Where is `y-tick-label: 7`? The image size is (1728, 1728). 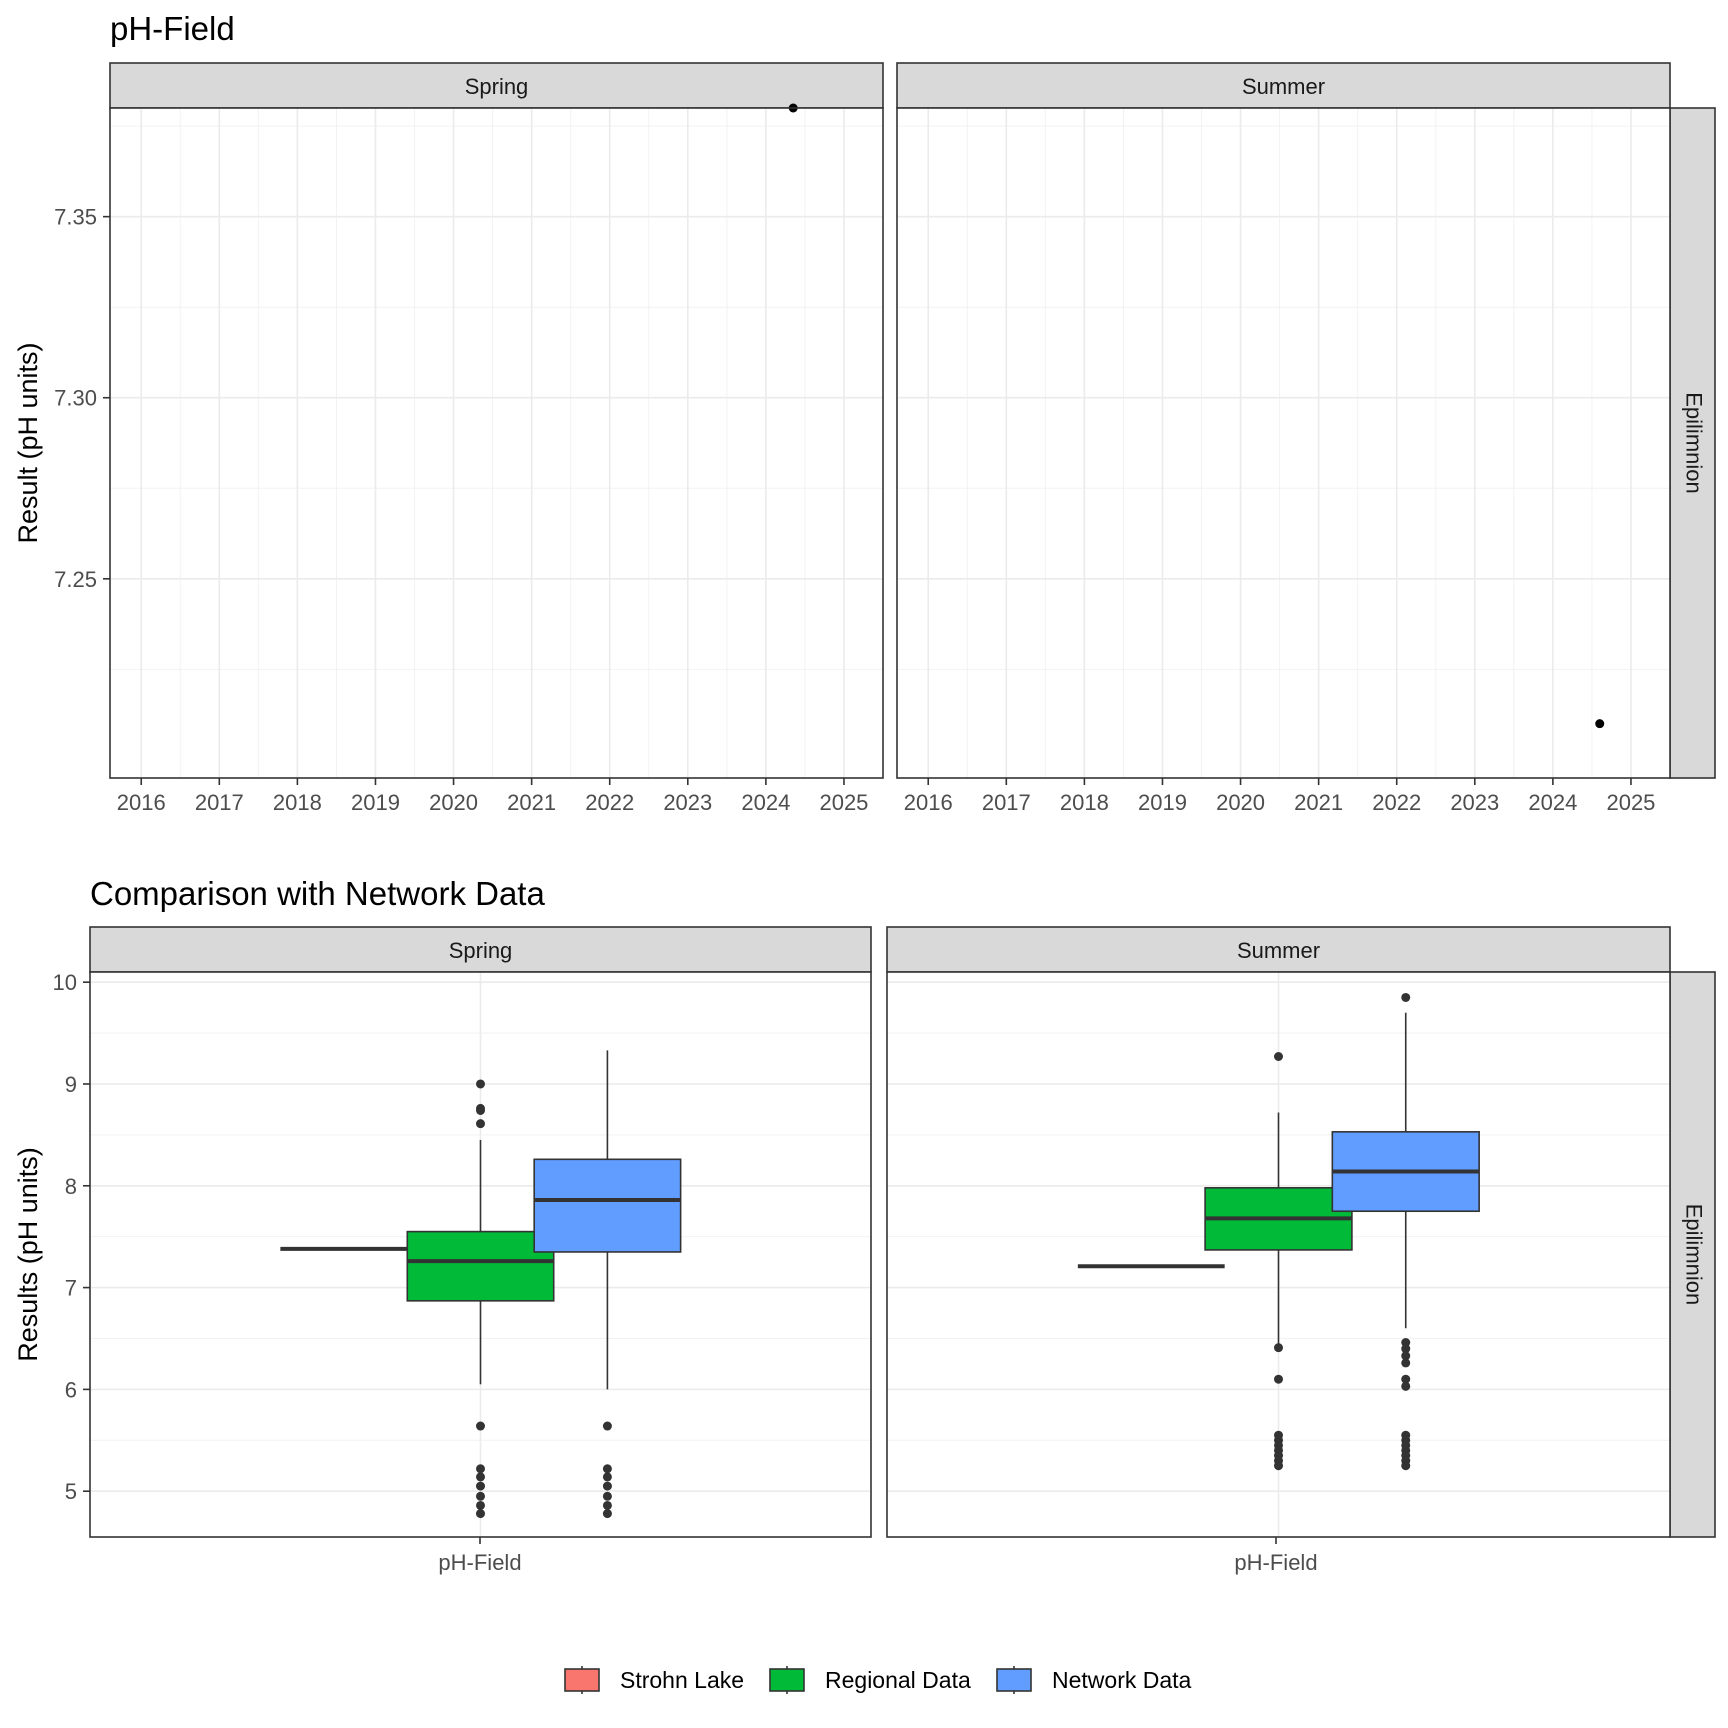 y-tick-label: 7 is located at coordinates (71, 1288).